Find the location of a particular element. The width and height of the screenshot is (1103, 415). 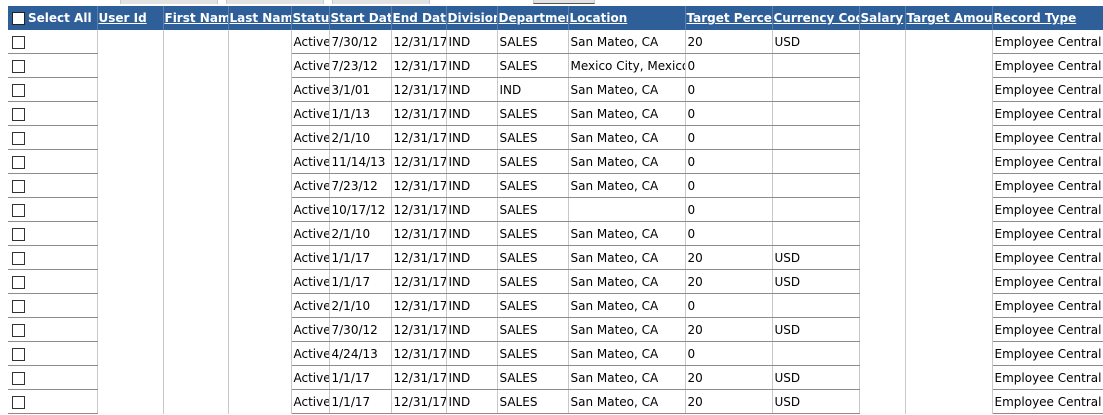

column-header-target-amount: Target Amount is located at coordinates (949, 18).